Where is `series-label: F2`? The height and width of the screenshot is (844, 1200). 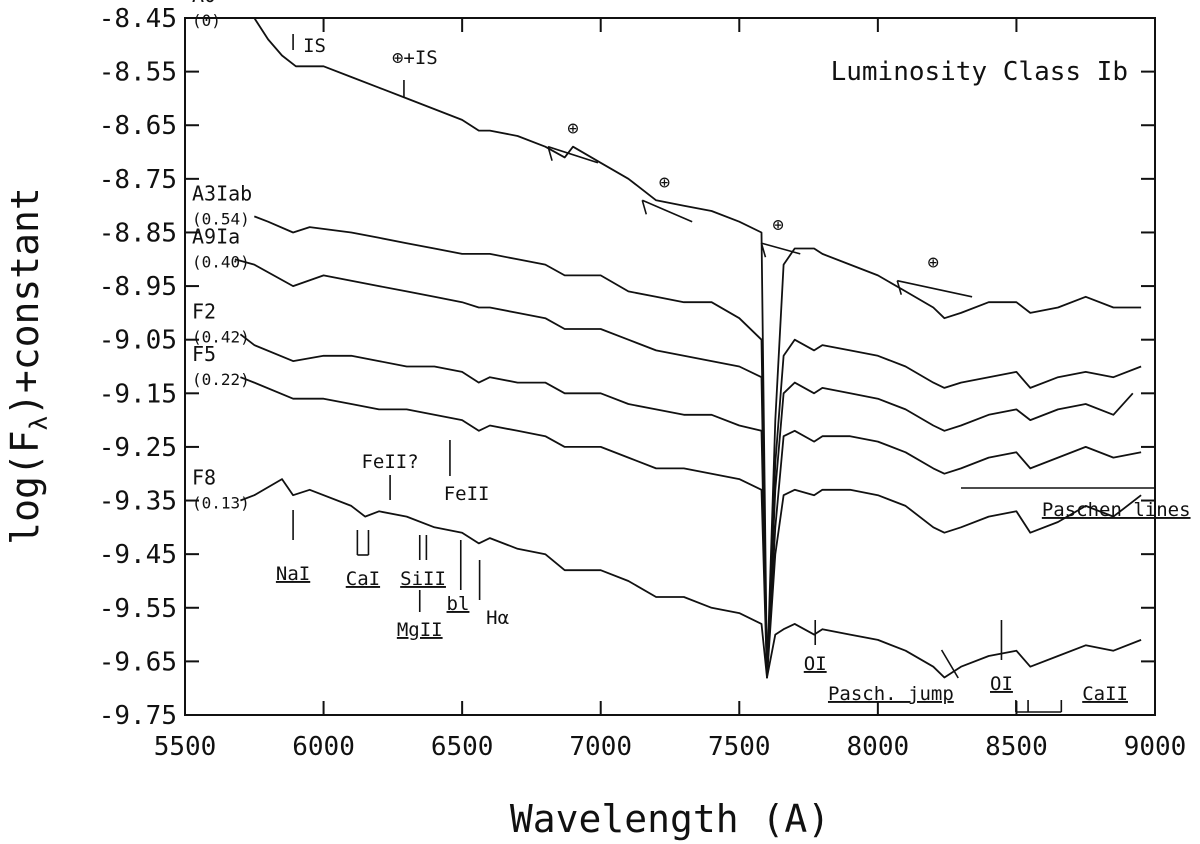
series-label: F2 is located at coordinates (204, 311).